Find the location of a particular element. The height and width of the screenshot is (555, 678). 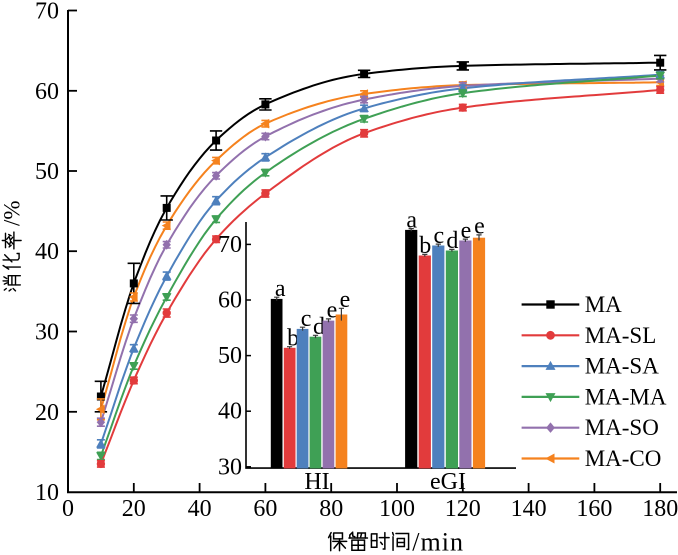

svg-text: 160 is located at coordinates (594, 509).